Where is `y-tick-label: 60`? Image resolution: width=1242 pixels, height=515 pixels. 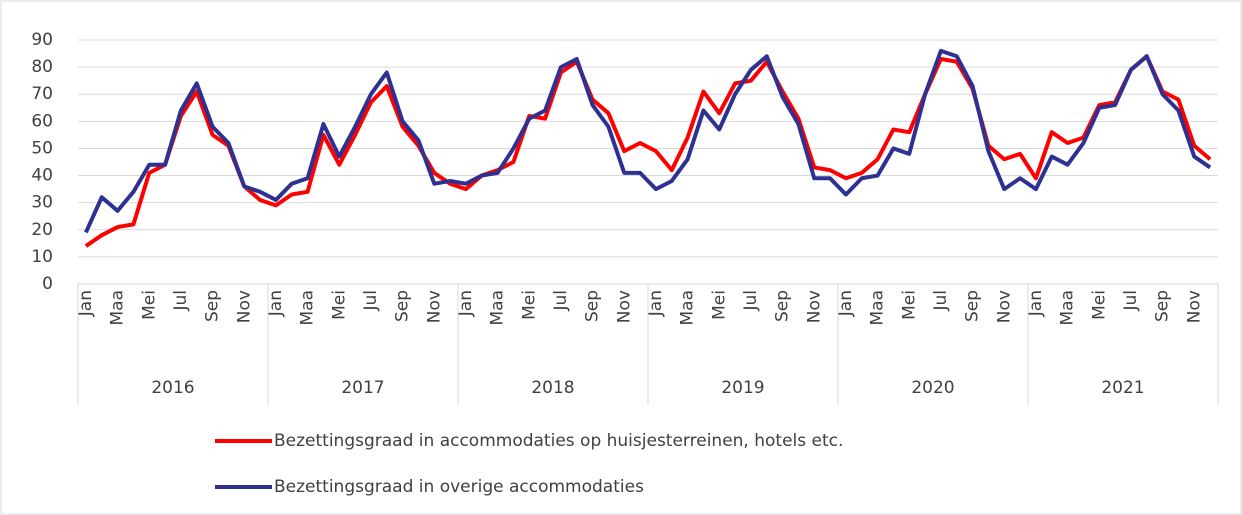 y-tick-label: 60 is located at coordinates (42, 121).